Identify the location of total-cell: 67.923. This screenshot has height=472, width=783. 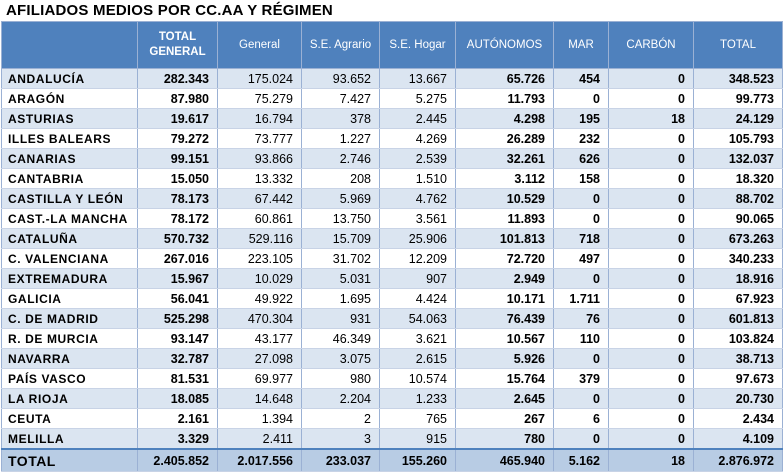
(738, 298).